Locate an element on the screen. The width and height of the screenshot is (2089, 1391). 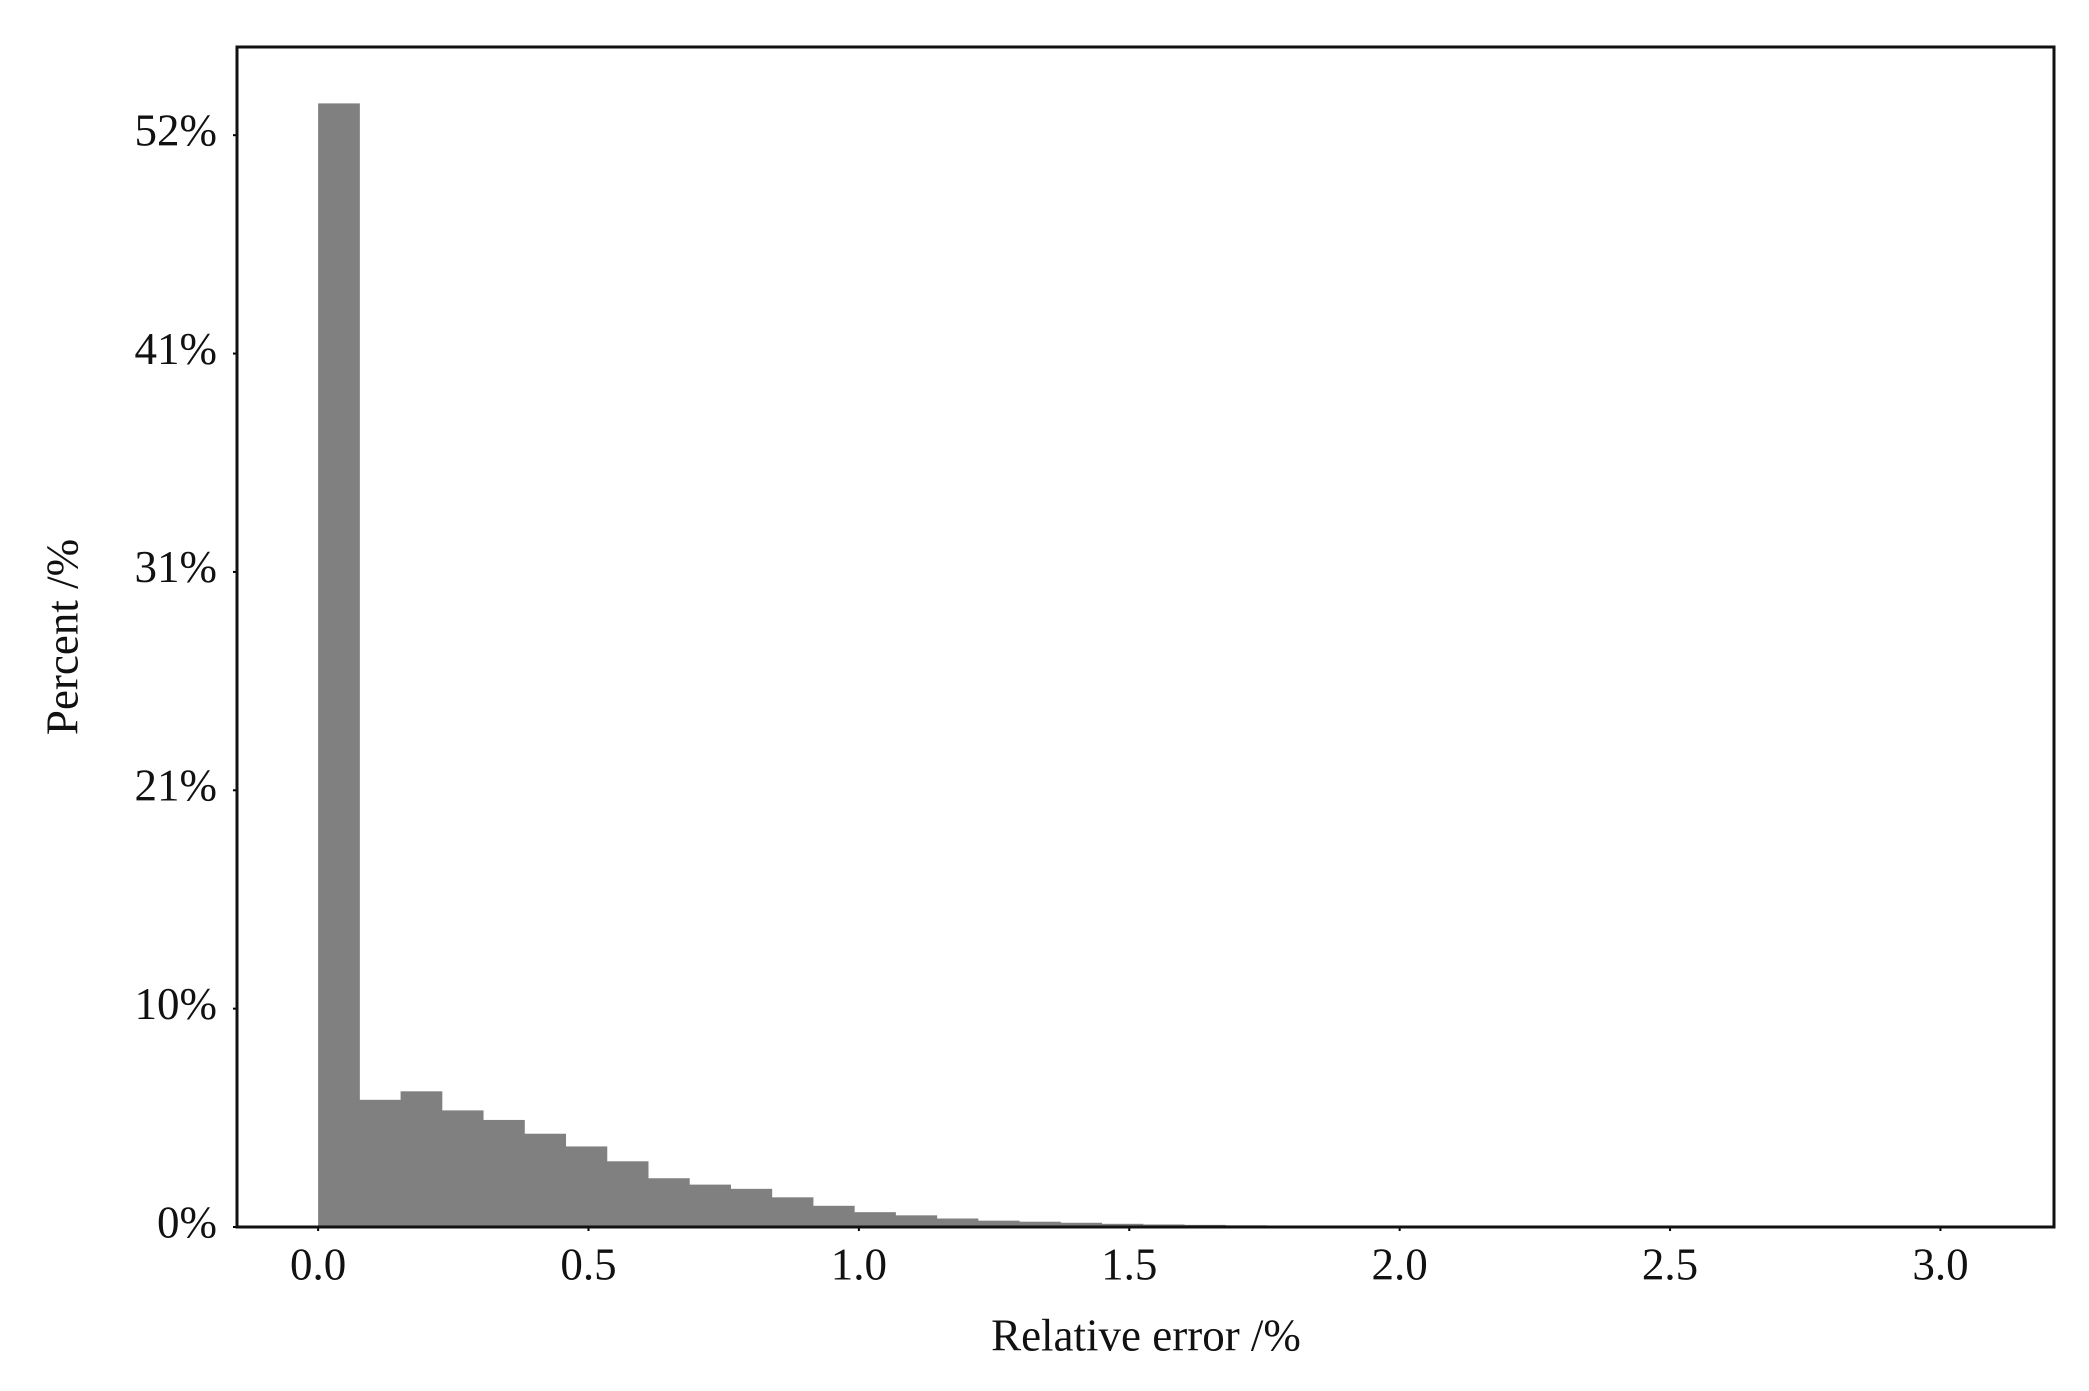
y-tick-label: 0% is located at coordinates (187, 1222).